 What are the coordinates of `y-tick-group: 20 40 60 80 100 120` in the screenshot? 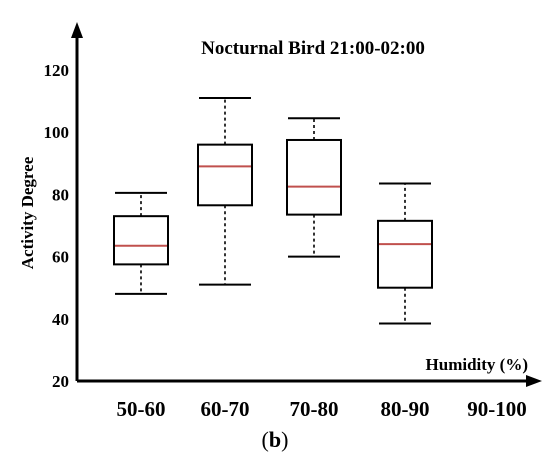 It's located at (57, 226).